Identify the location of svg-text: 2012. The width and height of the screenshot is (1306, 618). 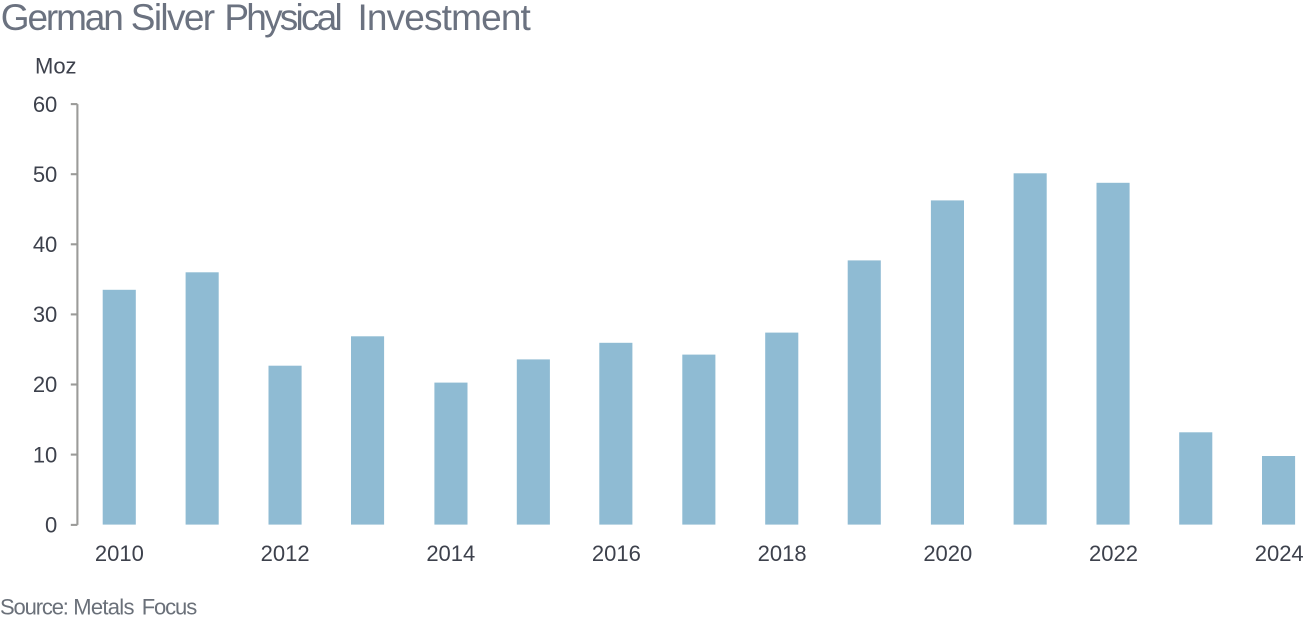
(285, 553).